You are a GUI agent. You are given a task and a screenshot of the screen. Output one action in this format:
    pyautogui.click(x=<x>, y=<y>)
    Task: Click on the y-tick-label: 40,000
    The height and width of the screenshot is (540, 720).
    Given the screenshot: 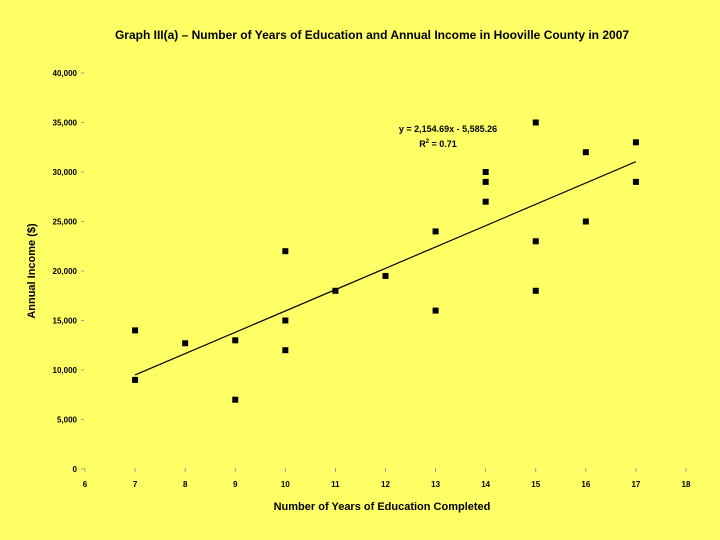 What is the action you would take?
    pyautogui.click(x=65, y=73)
    